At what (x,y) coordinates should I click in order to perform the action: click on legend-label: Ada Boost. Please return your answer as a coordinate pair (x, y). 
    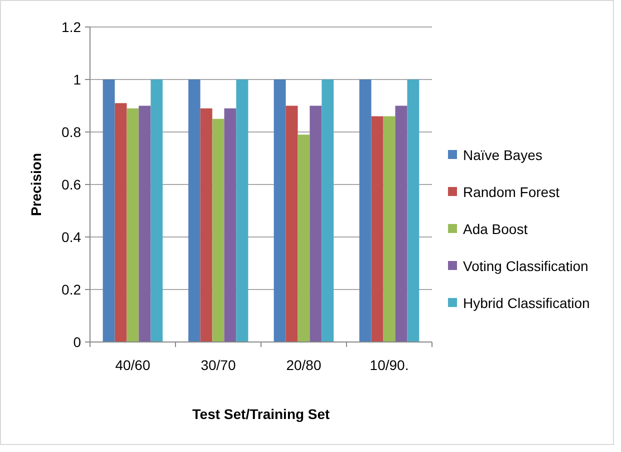
    Looking at the image, I should click on (495, 228).